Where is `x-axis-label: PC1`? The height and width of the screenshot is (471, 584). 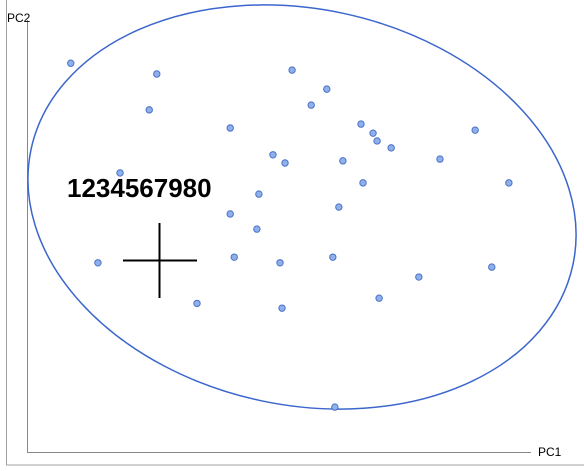 x-axis-label: PC1 is located at coordinates (550, 452).